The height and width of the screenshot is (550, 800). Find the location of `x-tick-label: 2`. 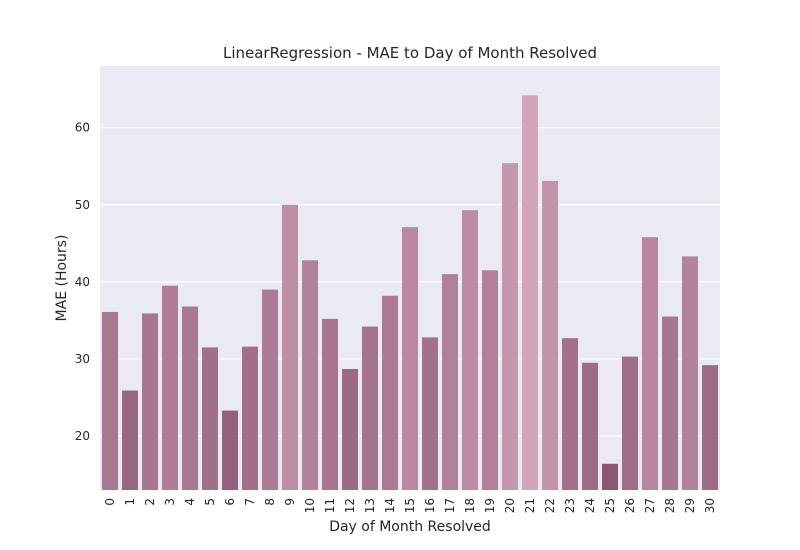

x-tick-label: 2 is located at coordinates (150, 502).